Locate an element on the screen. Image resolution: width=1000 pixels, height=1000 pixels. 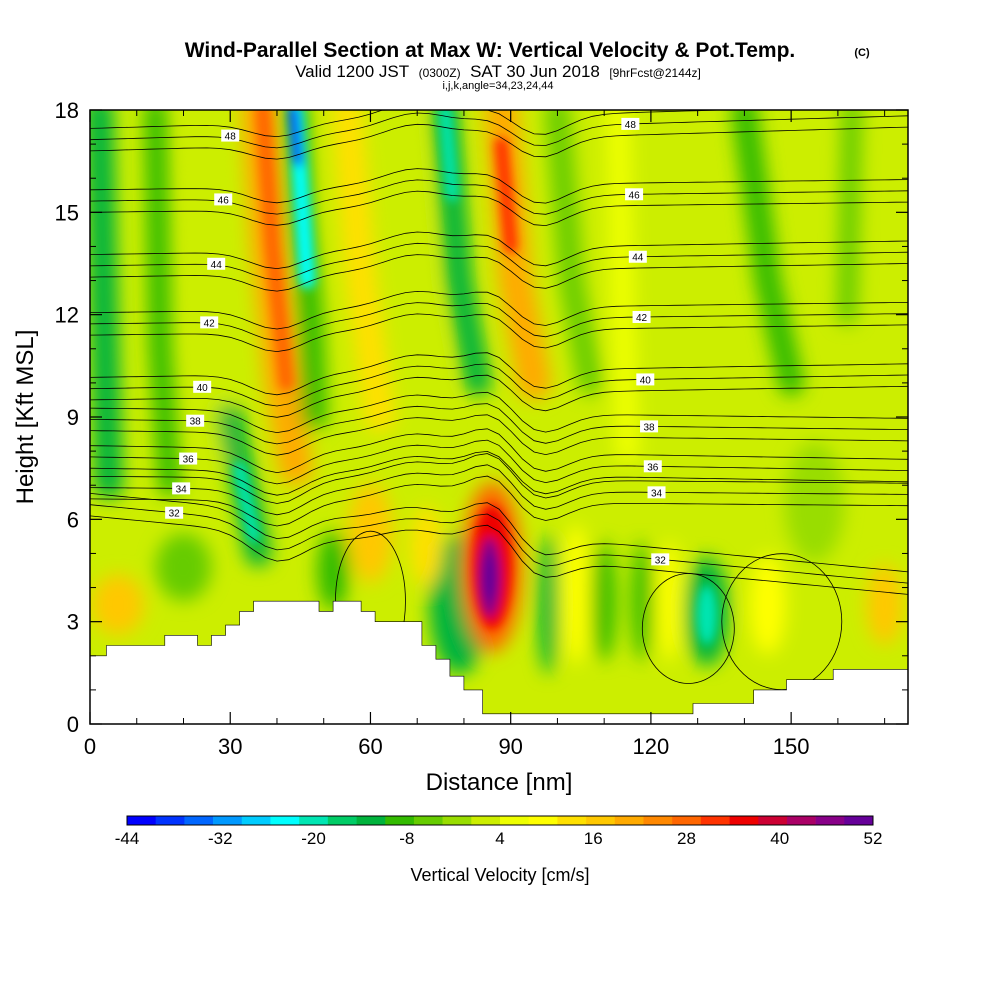
copyright-mark: (C) is located at coordinates (862, 53).